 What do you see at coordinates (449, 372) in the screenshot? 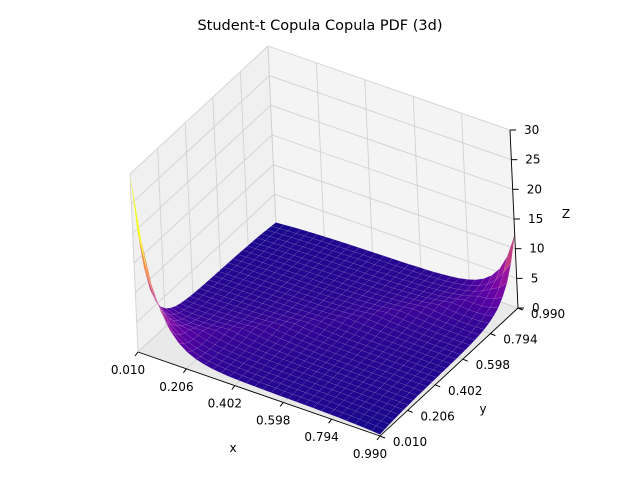
I see `y-axis-line` at bounding box center [449, 372].